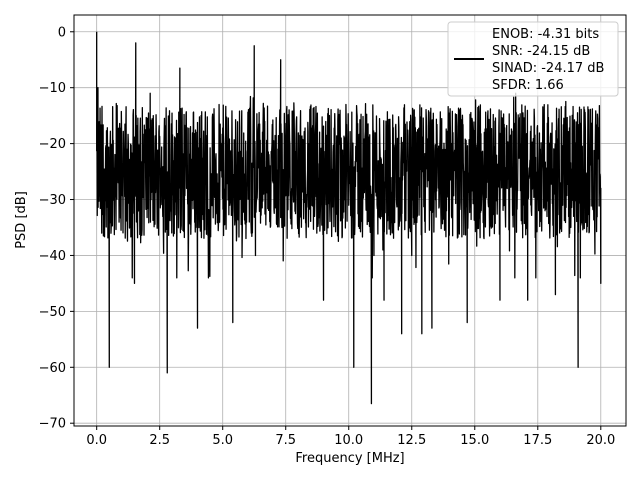 The image size is (640, 484). What do you see at coordinates (545, 34) in the screenshot?
I see `legend-entry-enob: ENOB: -4.31 bits` at bounding box center [545, 34].